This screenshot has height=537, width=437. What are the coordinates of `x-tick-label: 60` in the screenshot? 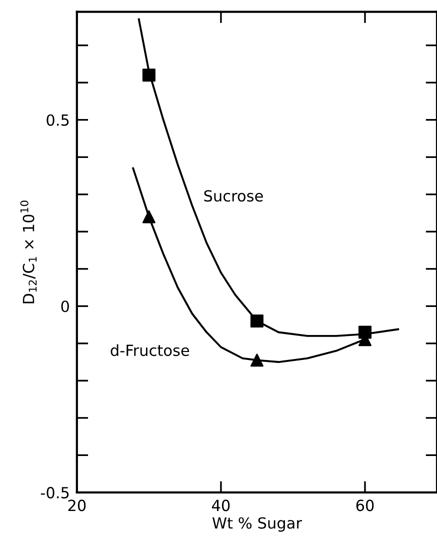 It's located at (365, 506).